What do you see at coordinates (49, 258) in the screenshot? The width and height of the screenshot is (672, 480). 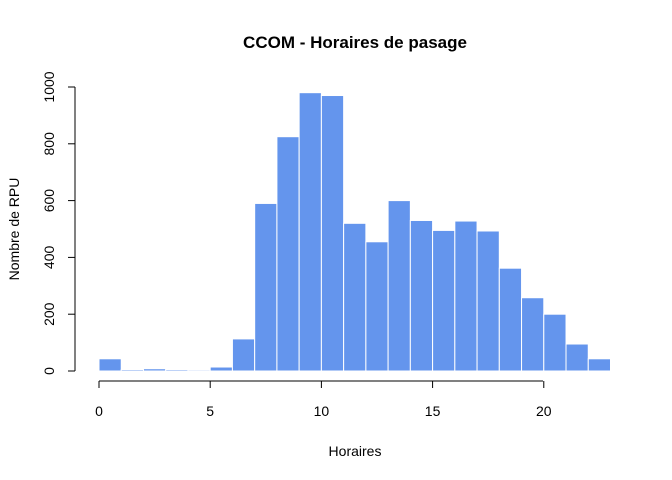 I see `y-tick-label: 400` at bounding box center [49, 258].